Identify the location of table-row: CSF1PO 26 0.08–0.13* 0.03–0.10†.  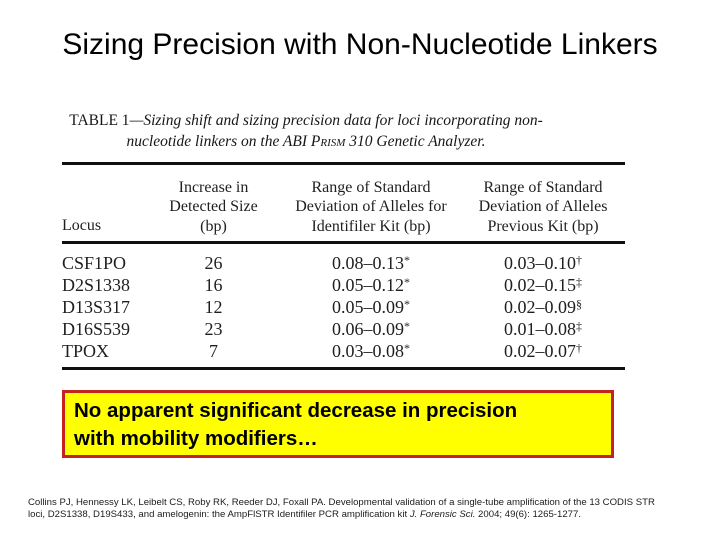
(343, 263).